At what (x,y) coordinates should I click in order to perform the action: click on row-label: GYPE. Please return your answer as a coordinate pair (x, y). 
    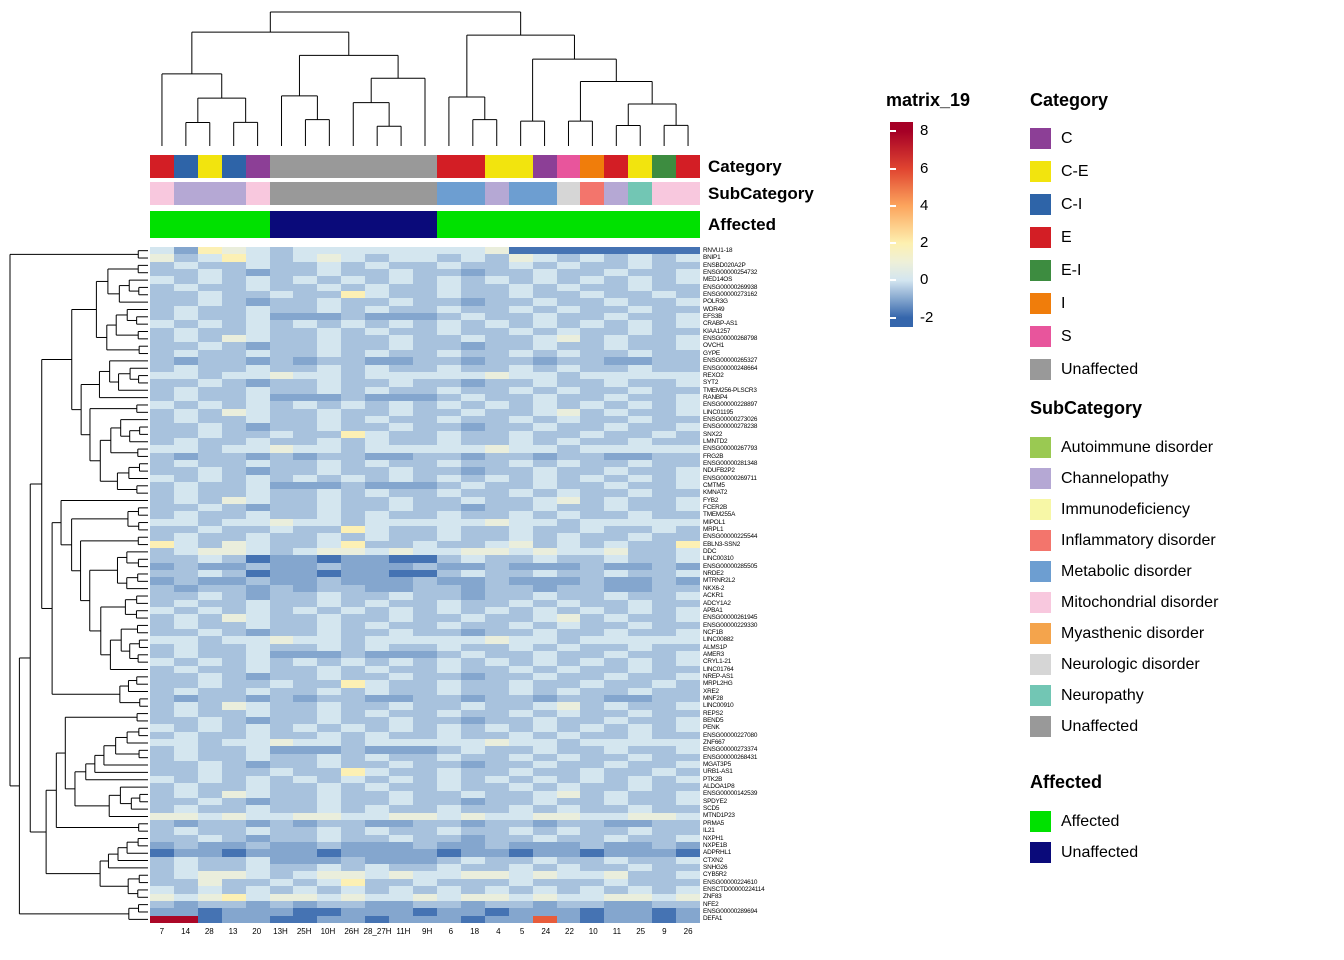
    Looking at the image, I should click on (711, 353).